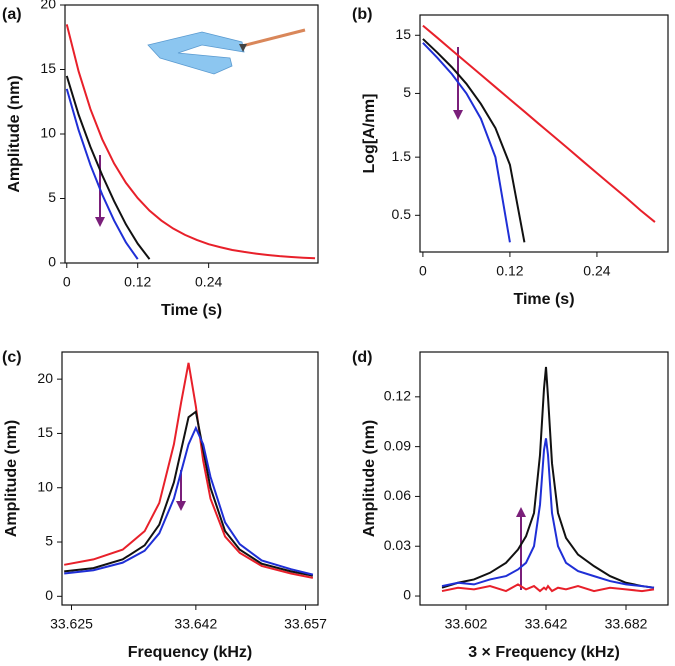 The image size is (675, 666). I want to click on x-axis-title: 3 × Frequency (kHz), so click(544, 652).